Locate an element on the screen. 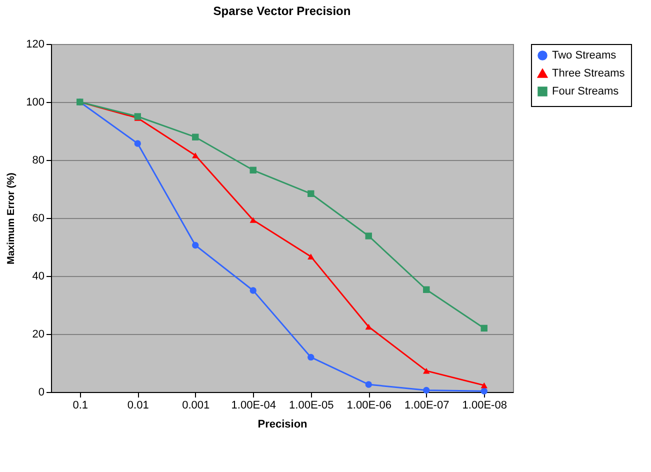  y-tick-label: 0 is located at coordinates (41, 392).